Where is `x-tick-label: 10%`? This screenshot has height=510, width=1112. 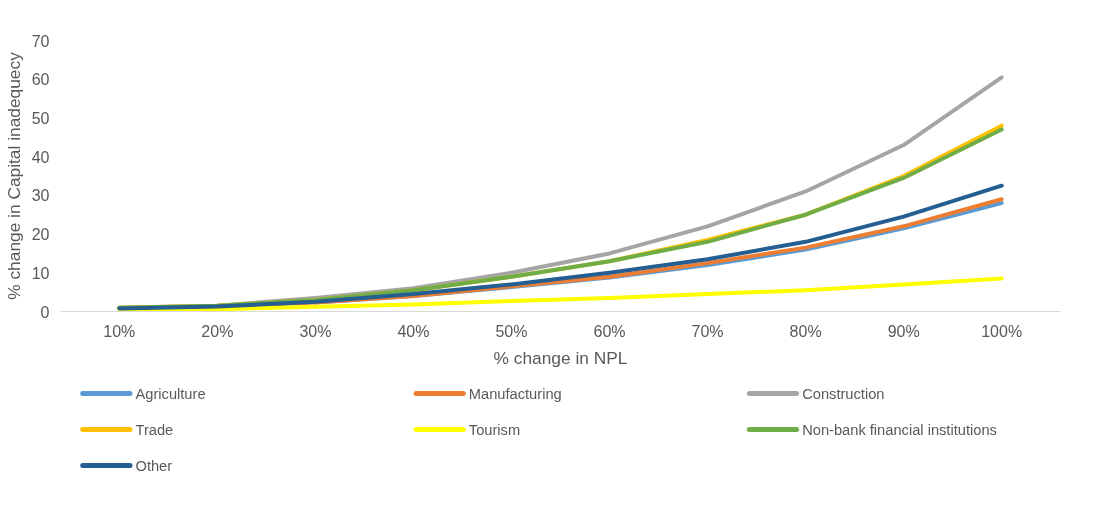 x-tick-label: 10% is located at coordinates (119, 331).